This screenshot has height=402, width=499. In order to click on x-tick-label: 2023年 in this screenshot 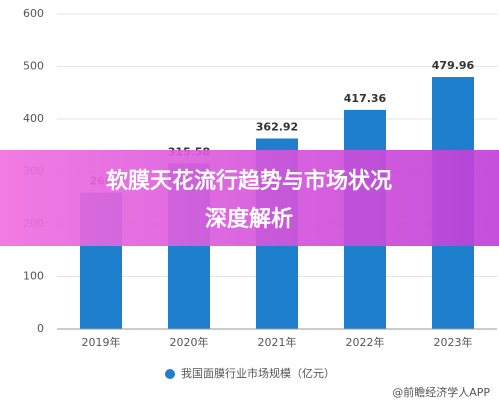, I will do `click(453, 342)`.